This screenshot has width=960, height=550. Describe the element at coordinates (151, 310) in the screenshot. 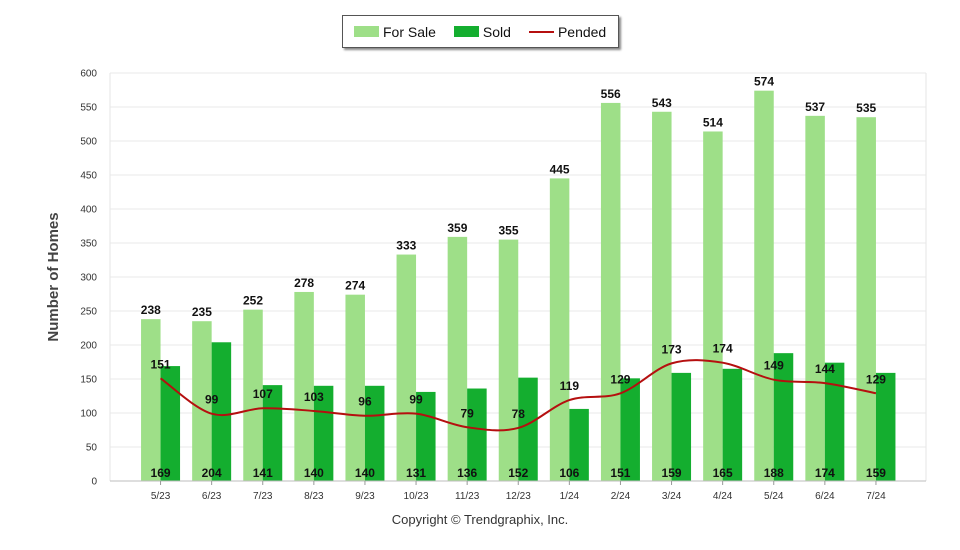

I see `label-for-sale: 238` at that location.